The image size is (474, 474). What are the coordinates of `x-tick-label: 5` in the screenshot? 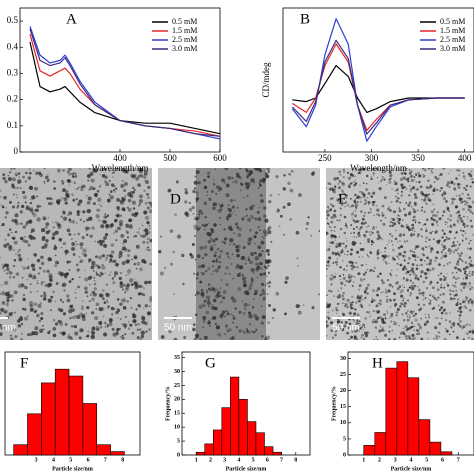 It's located at (253, 460).